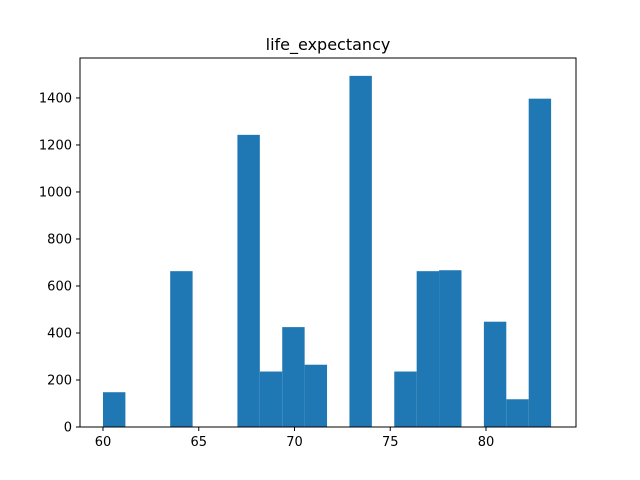 The width and height of the screenshot is (640, 480). Describe the element at coordinates (198, 442) in the screenshot. I see `x-tick-label: 65` at that location.